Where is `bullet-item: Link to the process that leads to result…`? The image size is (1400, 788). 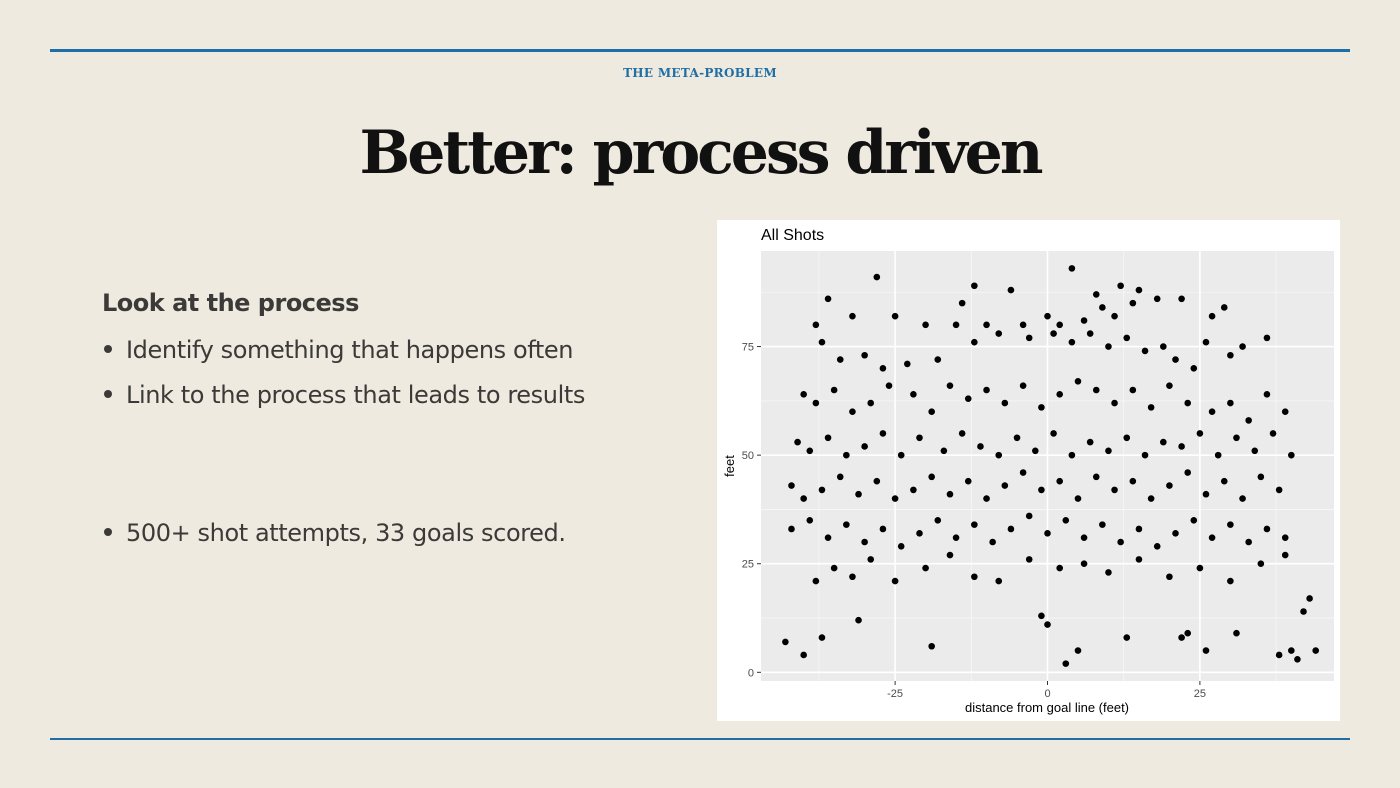
bullet-item: Link to the process that leads to result… is located at coordinates (344, 395).